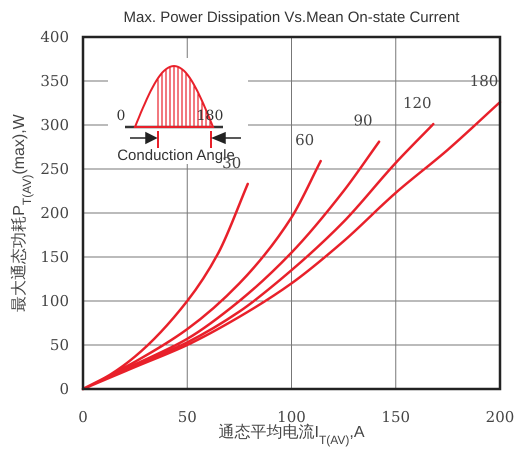  What do you see at coordinates (121, 116) in the screenshot?
I see `annotation: 0` at bounding box center [121, 116].